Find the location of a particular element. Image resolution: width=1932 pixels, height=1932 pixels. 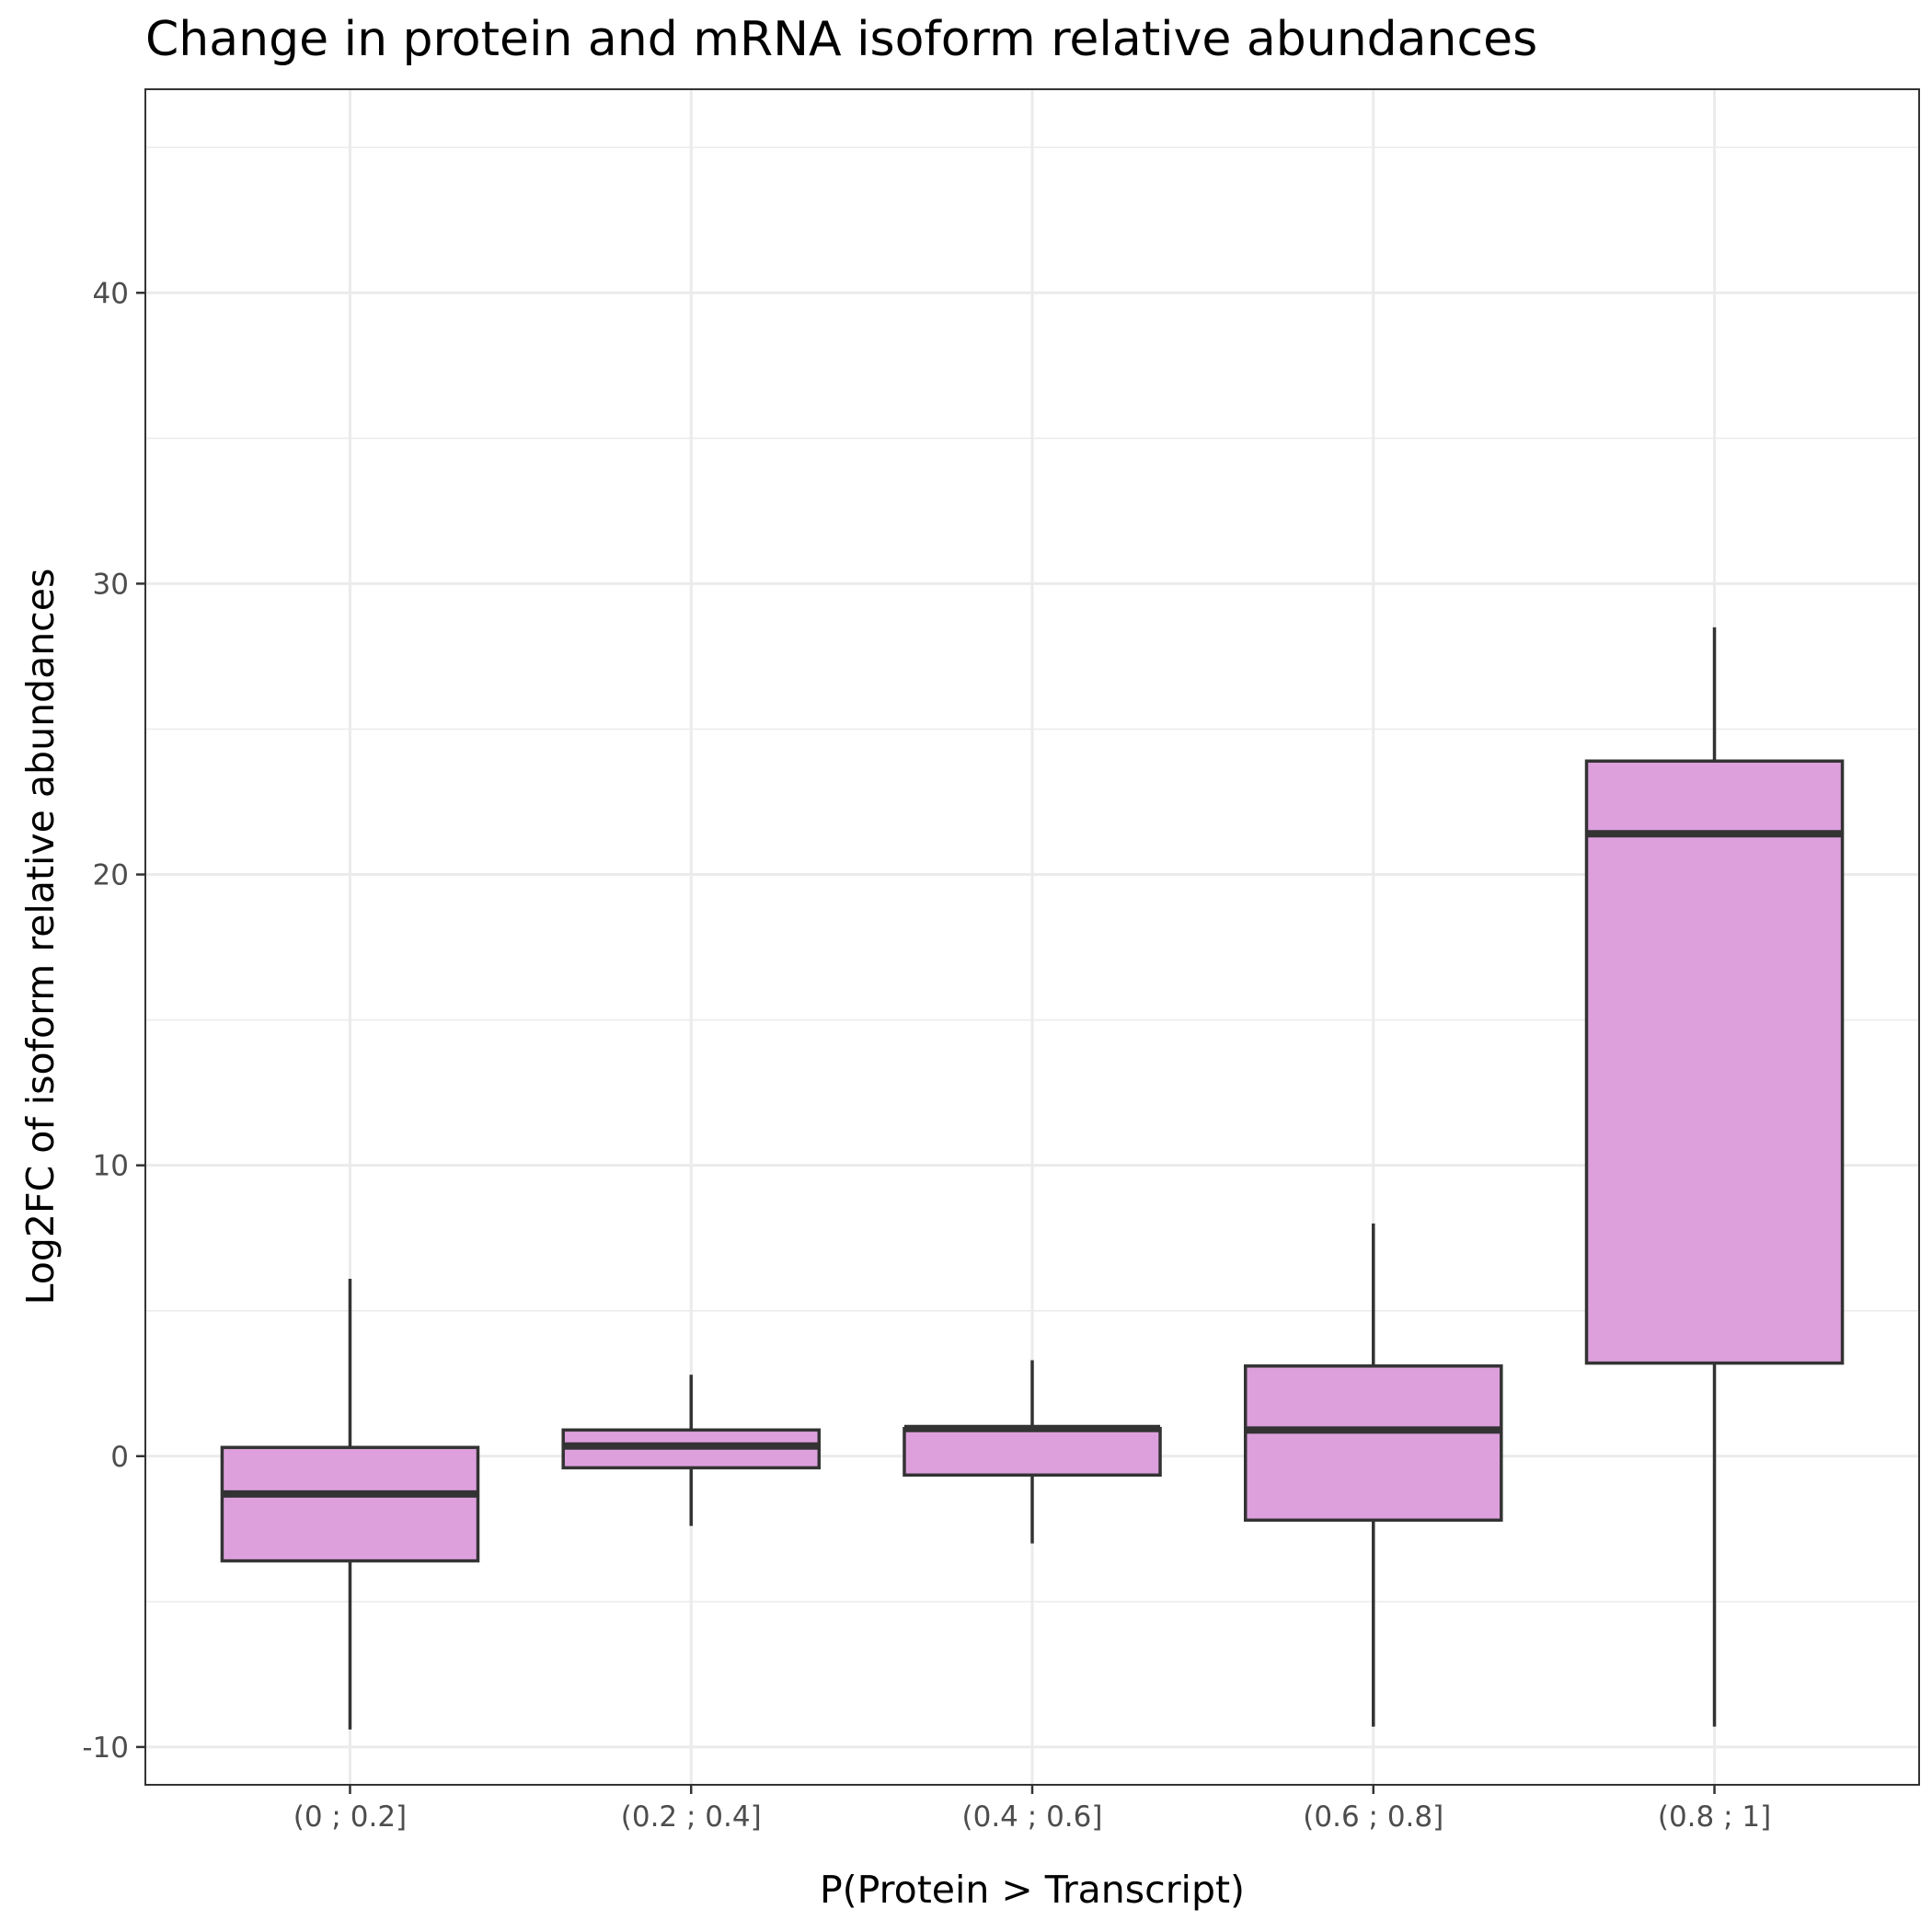

y-axis: -10 0 10 20 30 40 is located at coordinates (113, 1021).